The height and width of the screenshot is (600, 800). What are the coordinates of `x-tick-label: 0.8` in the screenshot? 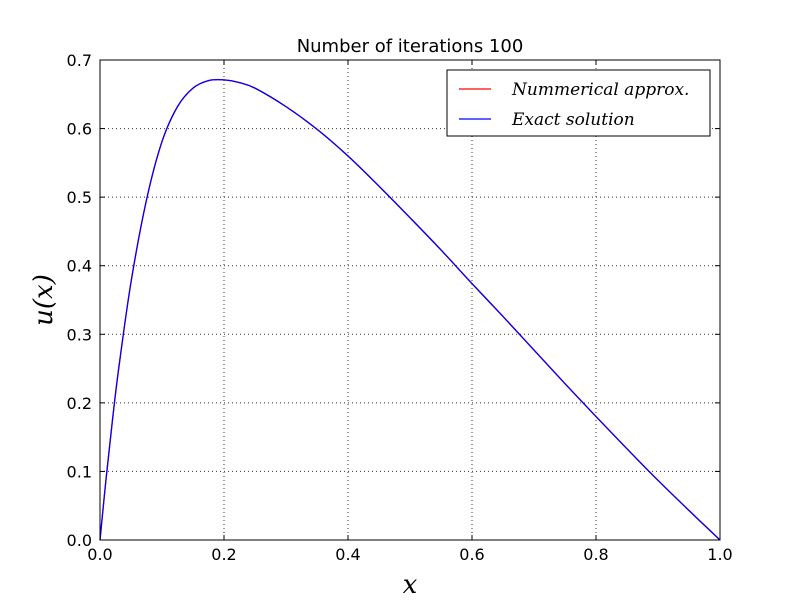 It's located at (595, 554).